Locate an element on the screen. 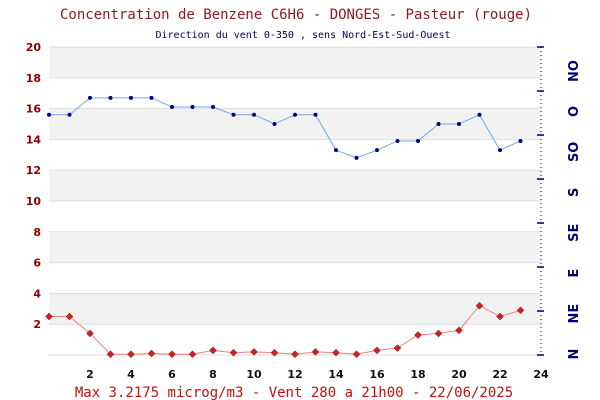 Image resolution: width=600 pixels, height=400 pixels. x-tick-label: 14 is located at coordinates (336, 374).